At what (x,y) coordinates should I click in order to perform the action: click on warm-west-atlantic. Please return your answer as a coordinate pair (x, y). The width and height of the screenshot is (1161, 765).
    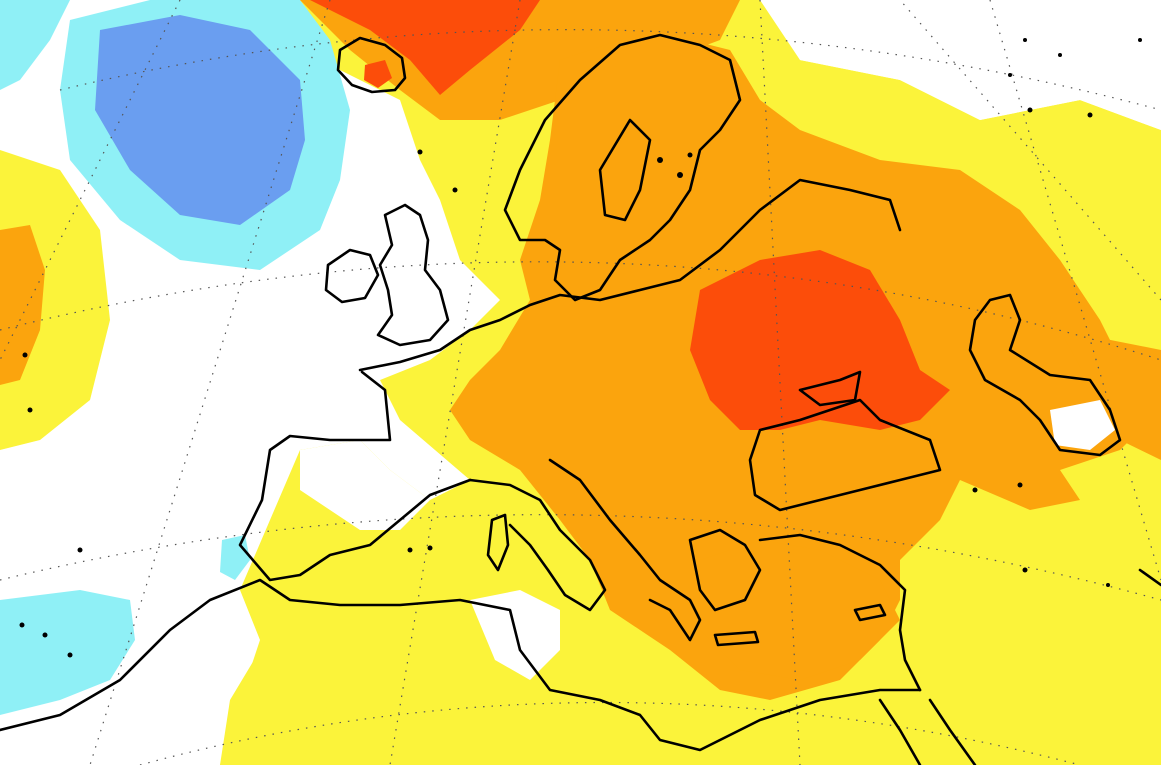
    Looking at the image, I should click on (22, 305).